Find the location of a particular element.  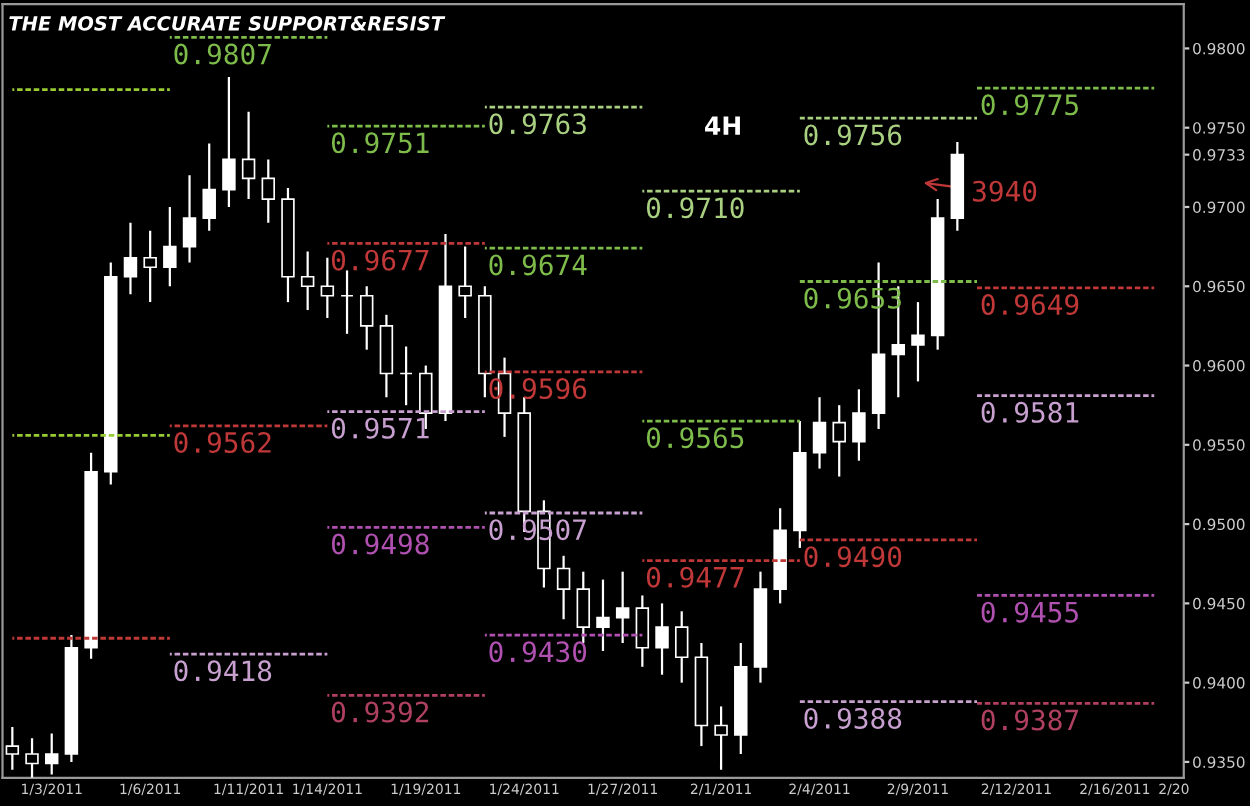

series-label: 0.9565 is located at coordinates (695, 438).